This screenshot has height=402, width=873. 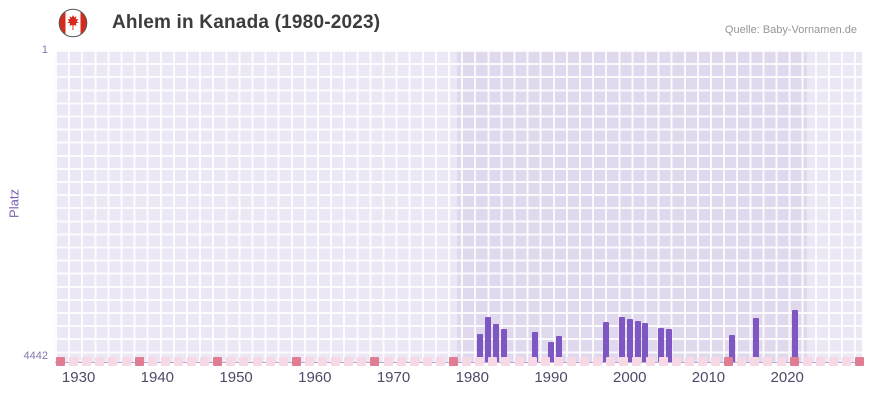 What do you see at coordinates (480, 347) in the screenshot?
I see `bar-1981` at bounding box center [480, 347].